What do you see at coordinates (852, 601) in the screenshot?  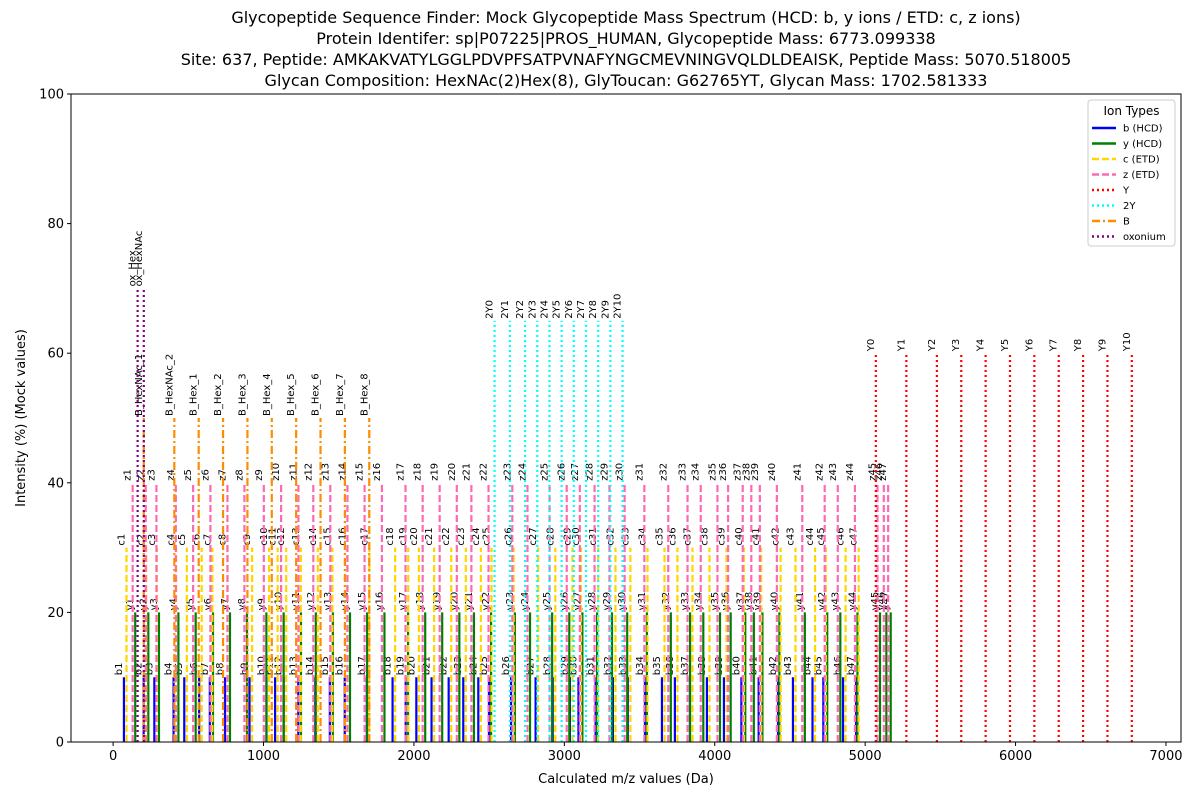 I see `peak-label: y44` at bounding box center [852, 601].